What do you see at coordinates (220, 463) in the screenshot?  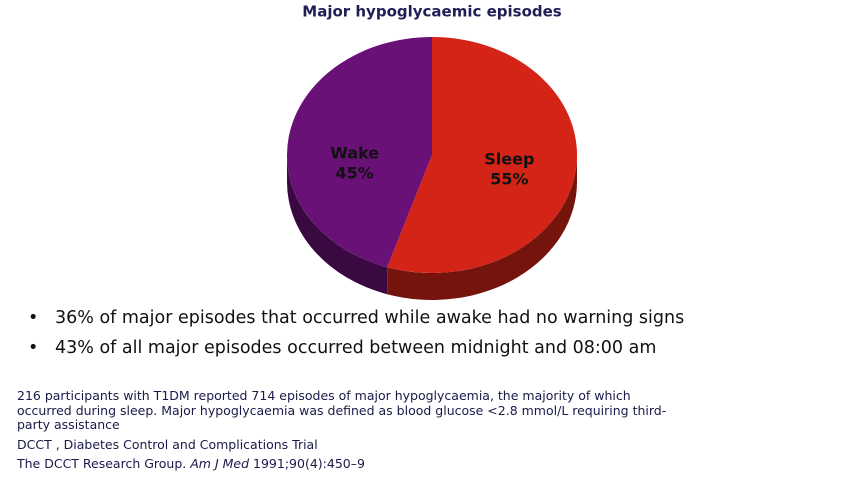 I see `reference-journal: Am J Med` at bounding box center [220, 463].